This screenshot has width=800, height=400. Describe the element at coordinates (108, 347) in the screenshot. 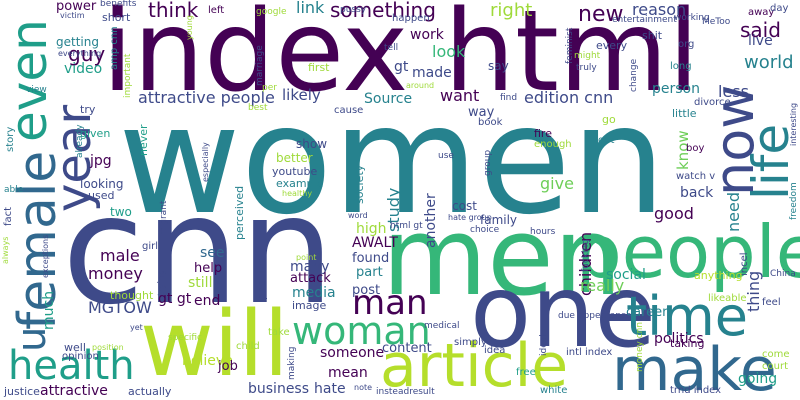

I see `cloud-word: position` at that location.